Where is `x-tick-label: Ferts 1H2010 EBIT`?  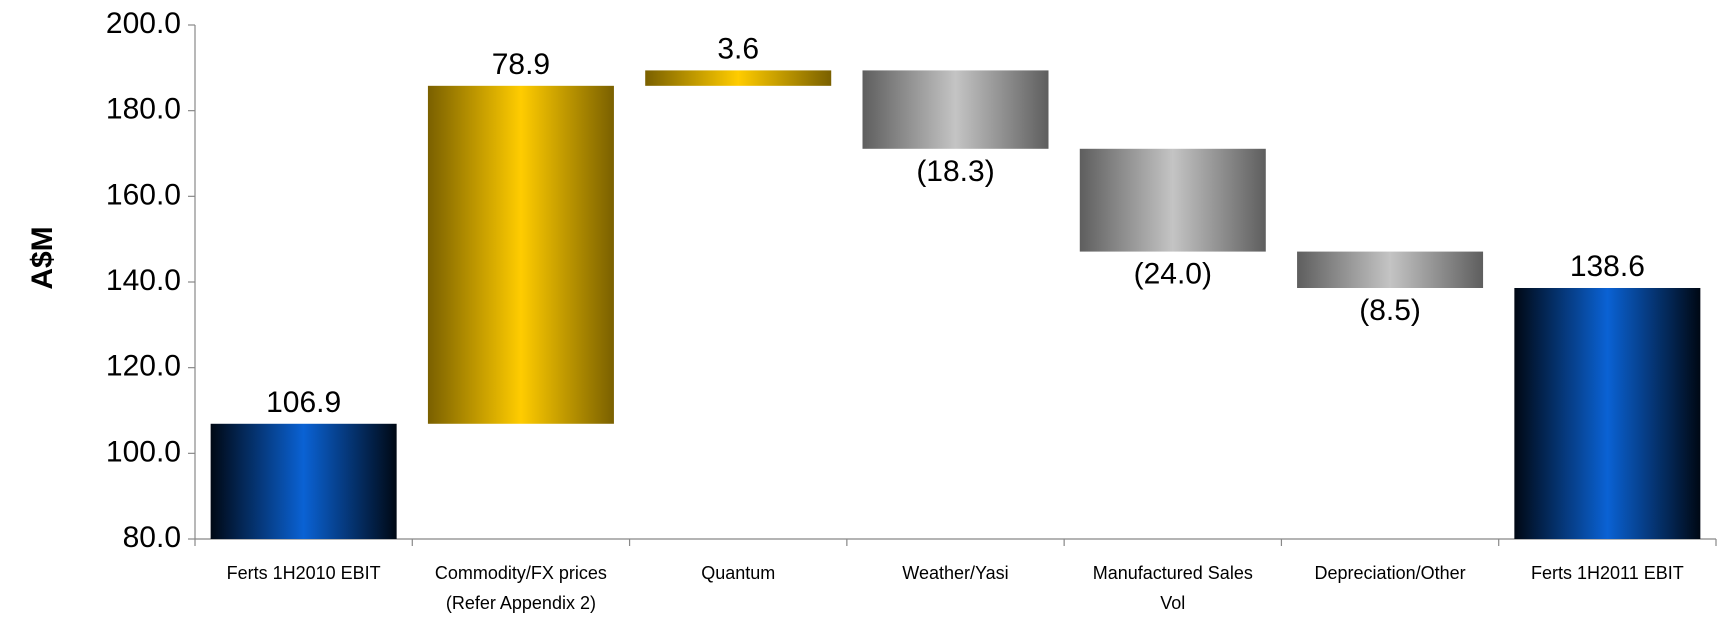 x-tick-label: Ferts 1H2010 EBIT is located at coordinates (304, 573).